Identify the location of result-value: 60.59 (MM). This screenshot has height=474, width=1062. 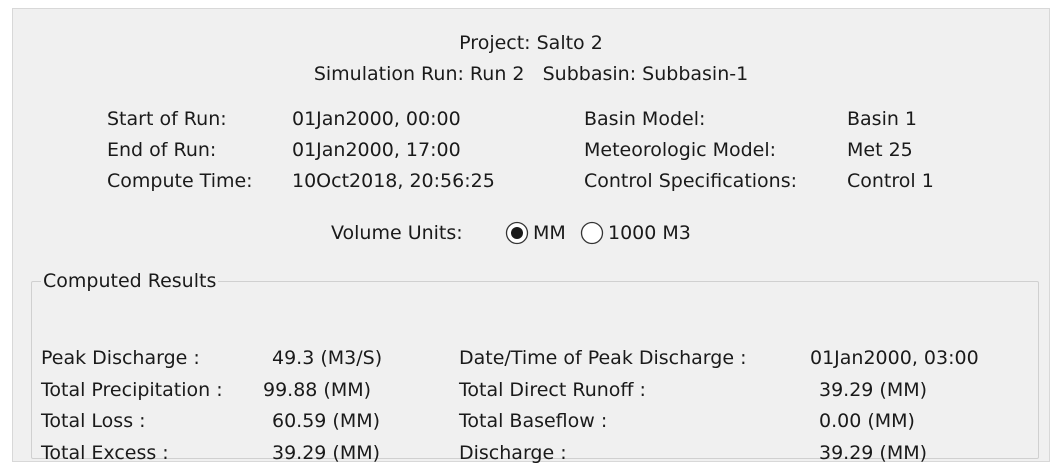
(326, 421).